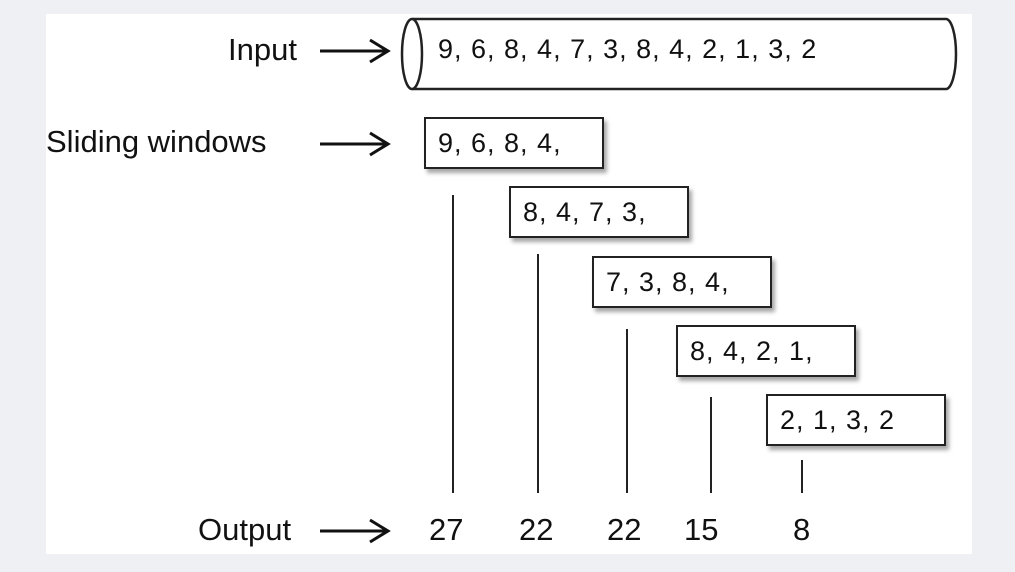 The width and height of the screenshot is (1015, 572). Describe the element at coordinates (628, 49) in the screenshot. I see `input-stream-values: 9, 6, 8, 4, 7, 3, 8, 4, 2, 1, 3, 2` at that location.